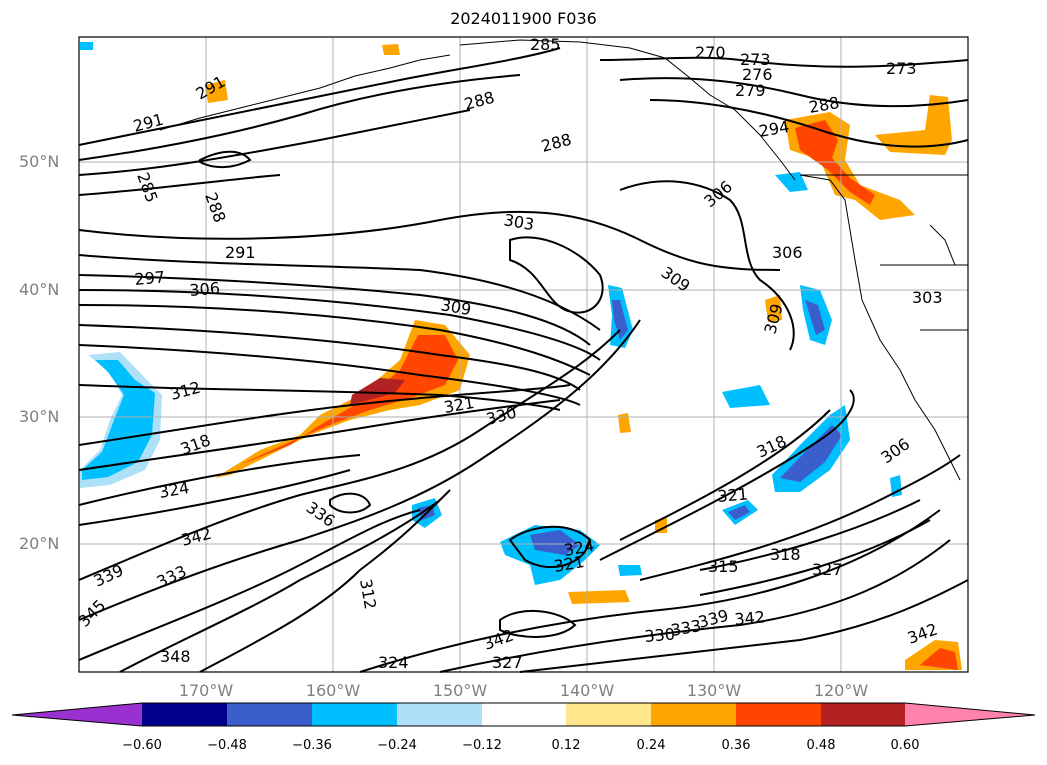 This screenshot has width=1047, height=765. Describe the element at coordinates (172, 576) in the screenshot. I see `contour-label: 333` at that location.